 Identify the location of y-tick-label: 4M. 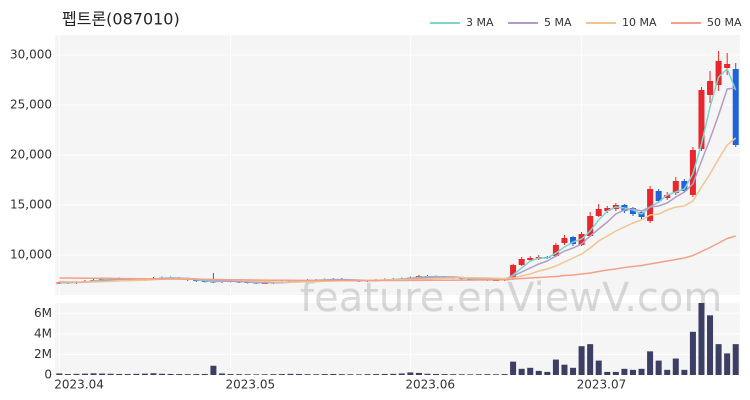
(43, 333).